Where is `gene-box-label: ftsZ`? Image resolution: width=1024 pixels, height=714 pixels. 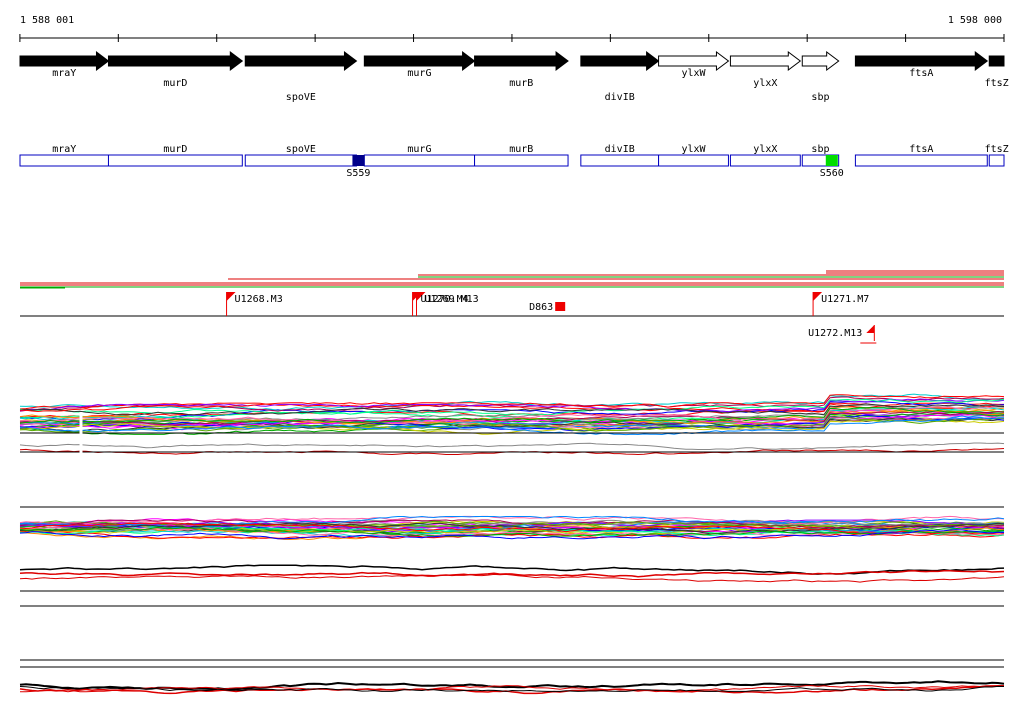
gene-box-label: ftsZ is located at coordinates (997, 149).